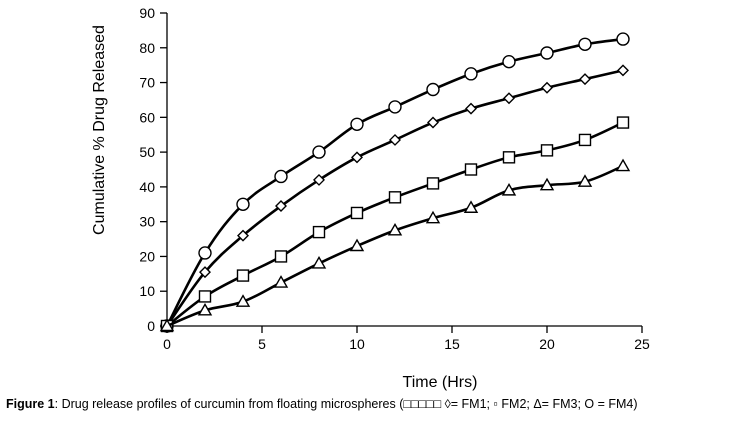 The height and width of the screenshot is (431, 735). What do you see at coordinates (642, 344) in the screenshot?
I see `x-tick-label: 25` at bounding box center [642, 344].